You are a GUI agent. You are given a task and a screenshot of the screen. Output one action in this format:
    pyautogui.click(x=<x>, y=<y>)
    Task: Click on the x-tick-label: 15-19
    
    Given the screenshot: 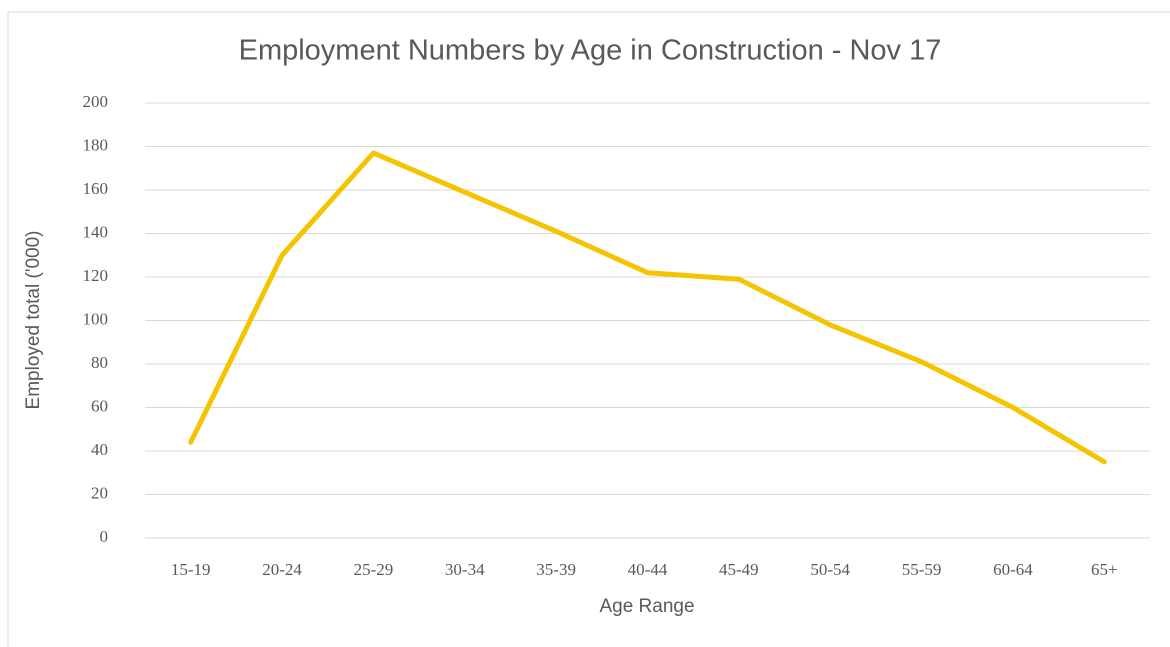 What is the action you would take?
    pyautogui.click(x=191, y=569)
    